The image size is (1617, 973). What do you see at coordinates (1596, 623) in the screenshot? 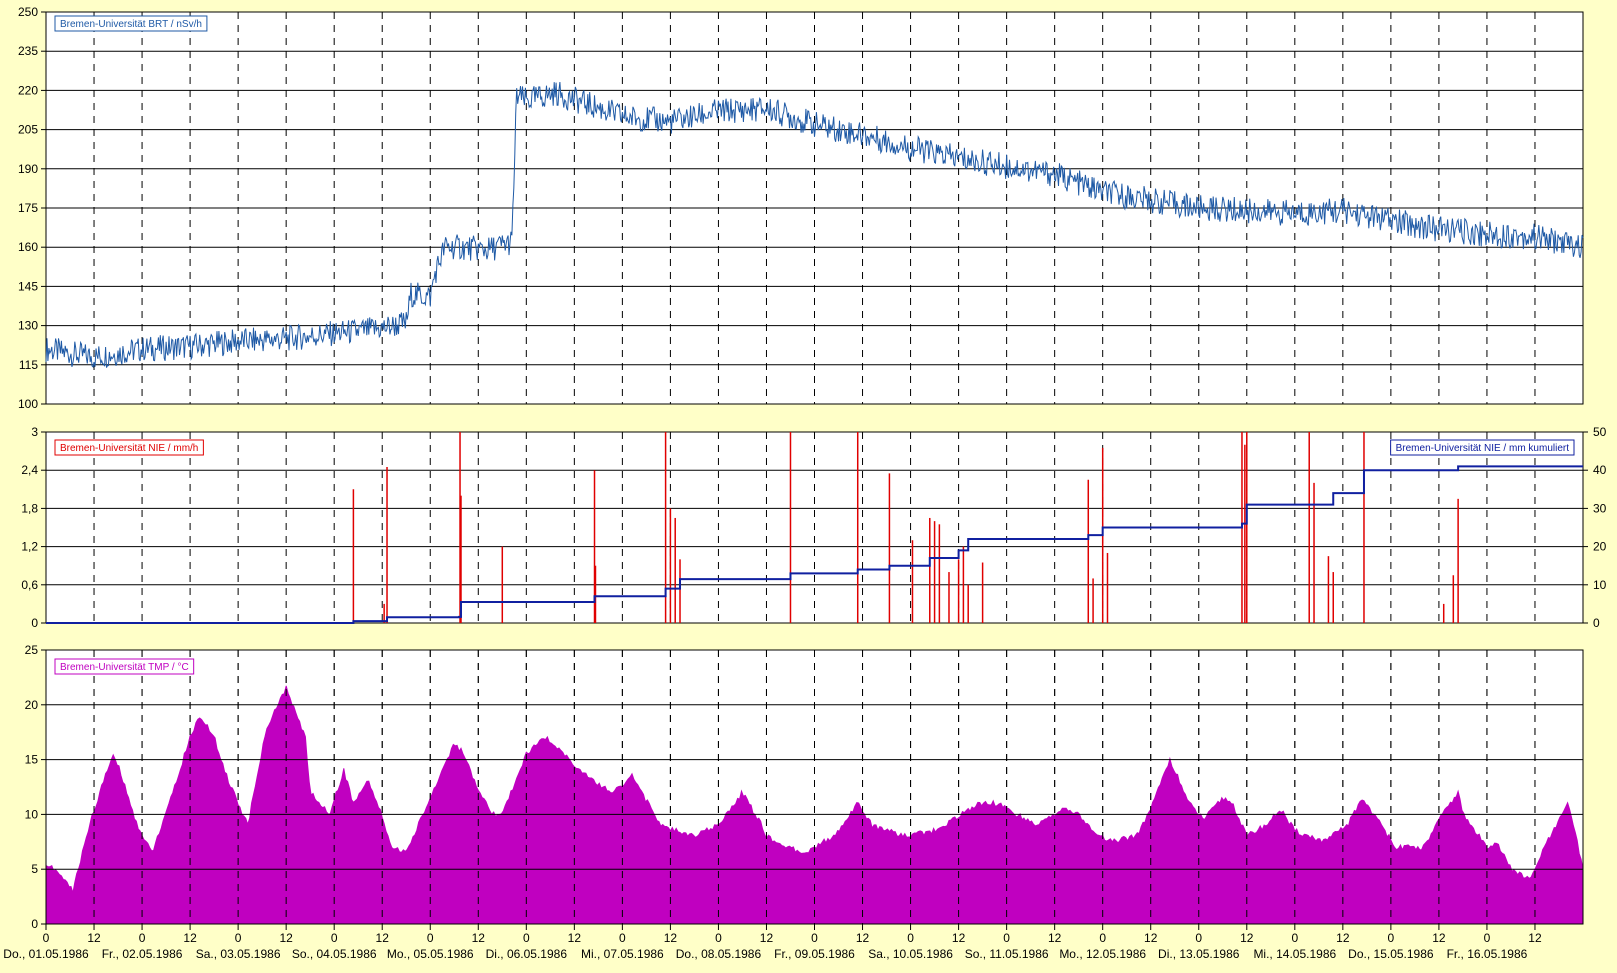
I see `precipitation-ytick-right-label: 0` at bounding box center [1596, 623].